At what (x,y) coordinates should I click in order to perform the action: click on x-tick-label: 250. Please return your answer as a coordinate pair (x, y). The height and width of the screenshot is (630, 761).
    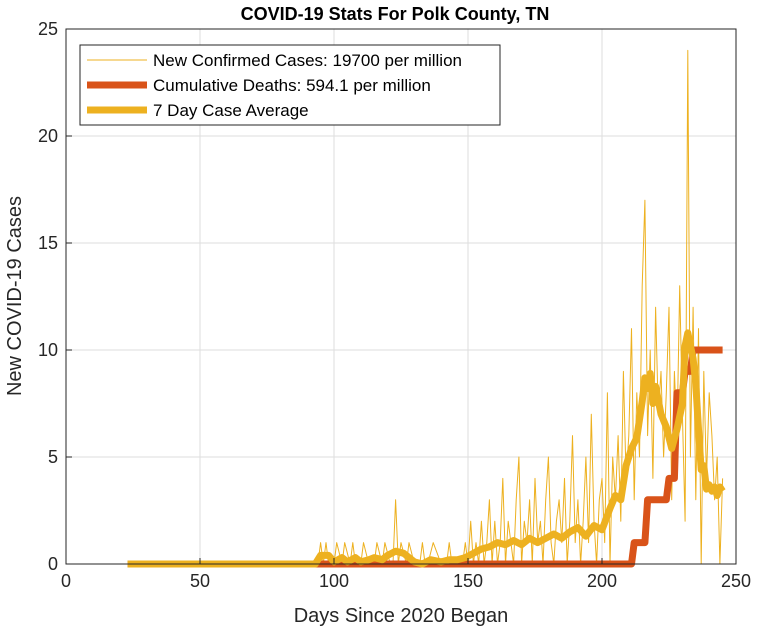
    Looking at the image, I should click on (736, 581).